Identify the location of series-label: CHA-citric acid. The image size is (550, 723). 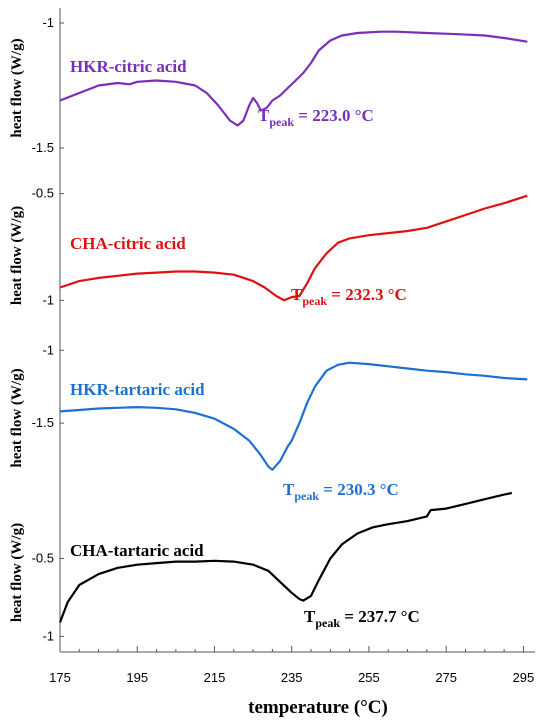
(128, 243).